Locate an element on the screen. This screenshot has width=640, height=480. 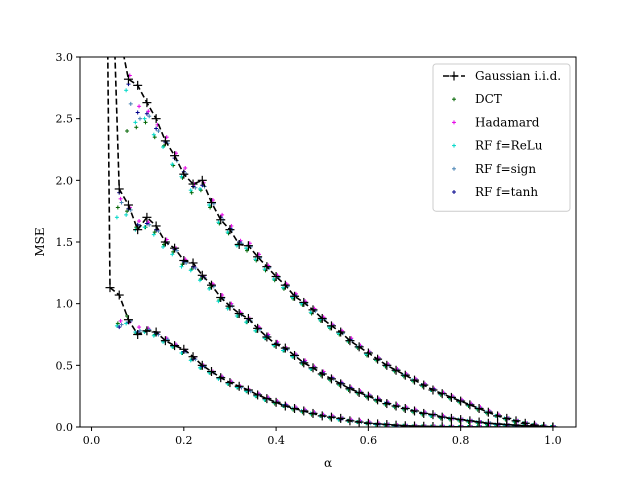
legend-item: RF f=sign is located at coordinates (494, 169).